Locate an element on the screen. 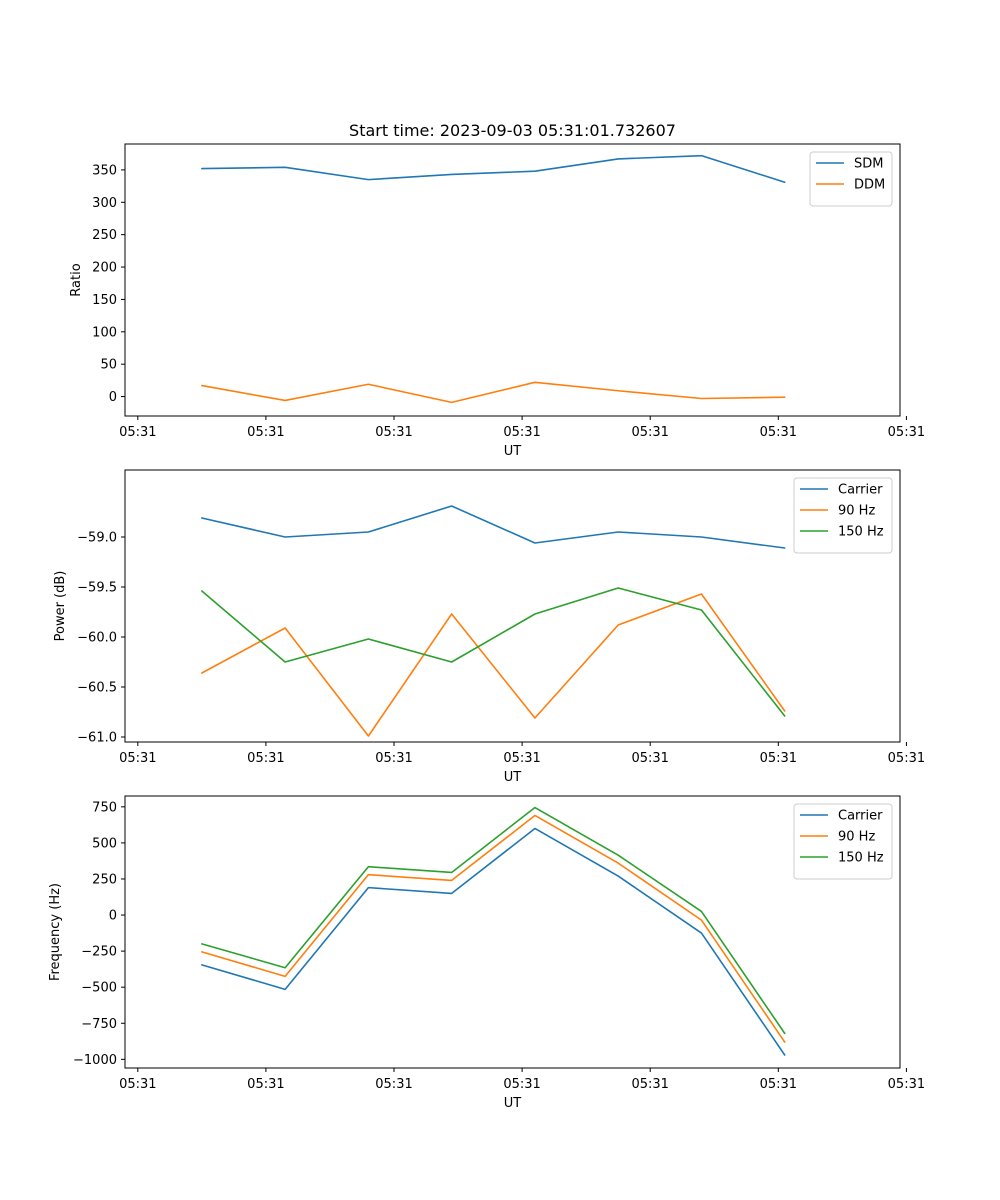 The height and width of the screenshot is (1200, 1000). legend-label: SDM is located at coordinates (868, 164).